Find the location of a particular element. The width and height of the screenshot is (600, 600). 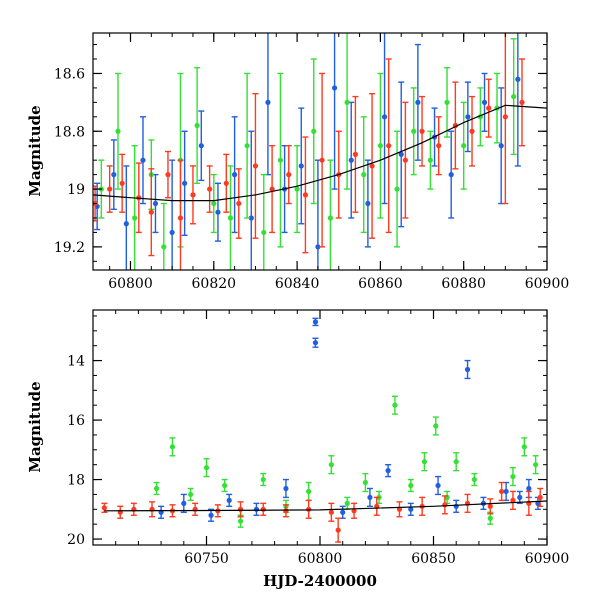

top-x-tick-label: 60840 is located at coordinates (297, 284).